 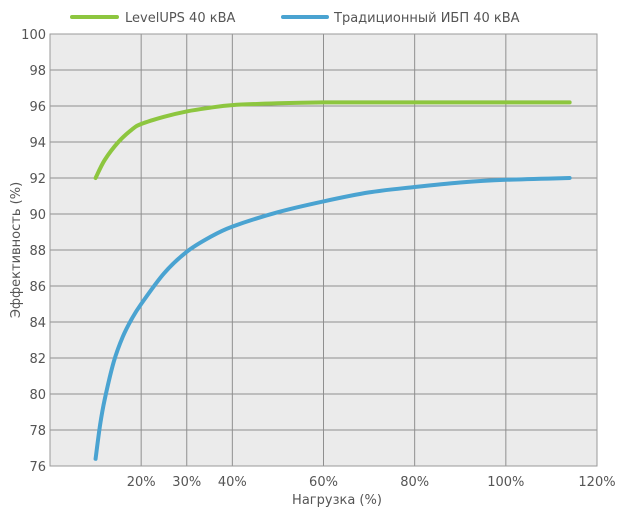 What do you see at coordinates (186, 482) in the screenshot?
I see `x-tick-label: 30%` at bounding box center [186, 482].